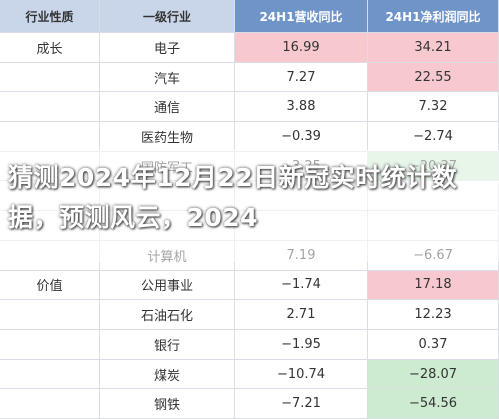 This screenshot has width=499, height=419. What do you see at coordinates (50, 285) in the screenshot?
I see `table-cell: 价值` at bounding box center [50, 285].